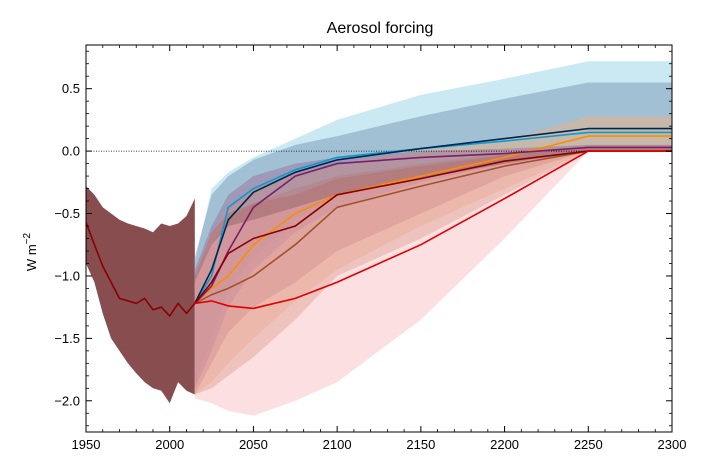 This screenshot has height=472, width=708. I want to click on historical-median-line, so click(141, 270).